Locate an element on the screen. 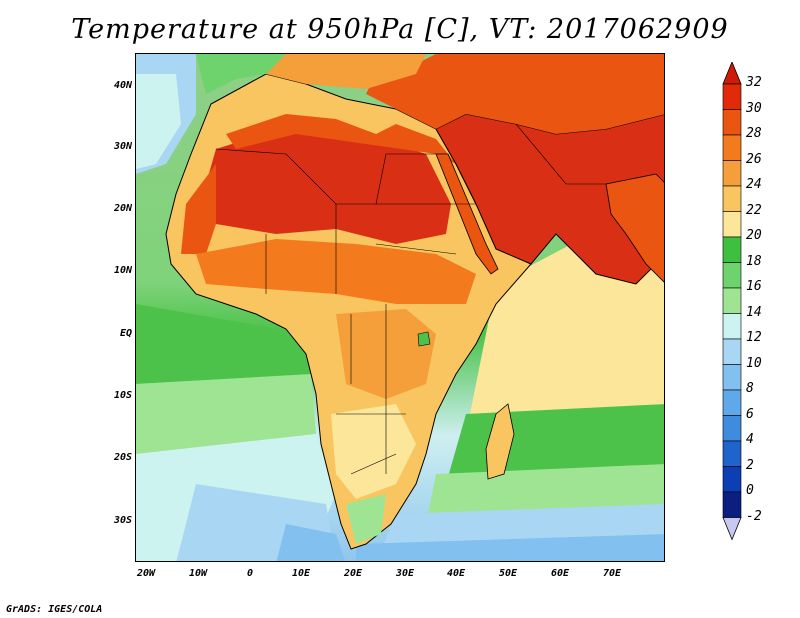  colorbar-label: 4 is located at coordinates (750, 439).